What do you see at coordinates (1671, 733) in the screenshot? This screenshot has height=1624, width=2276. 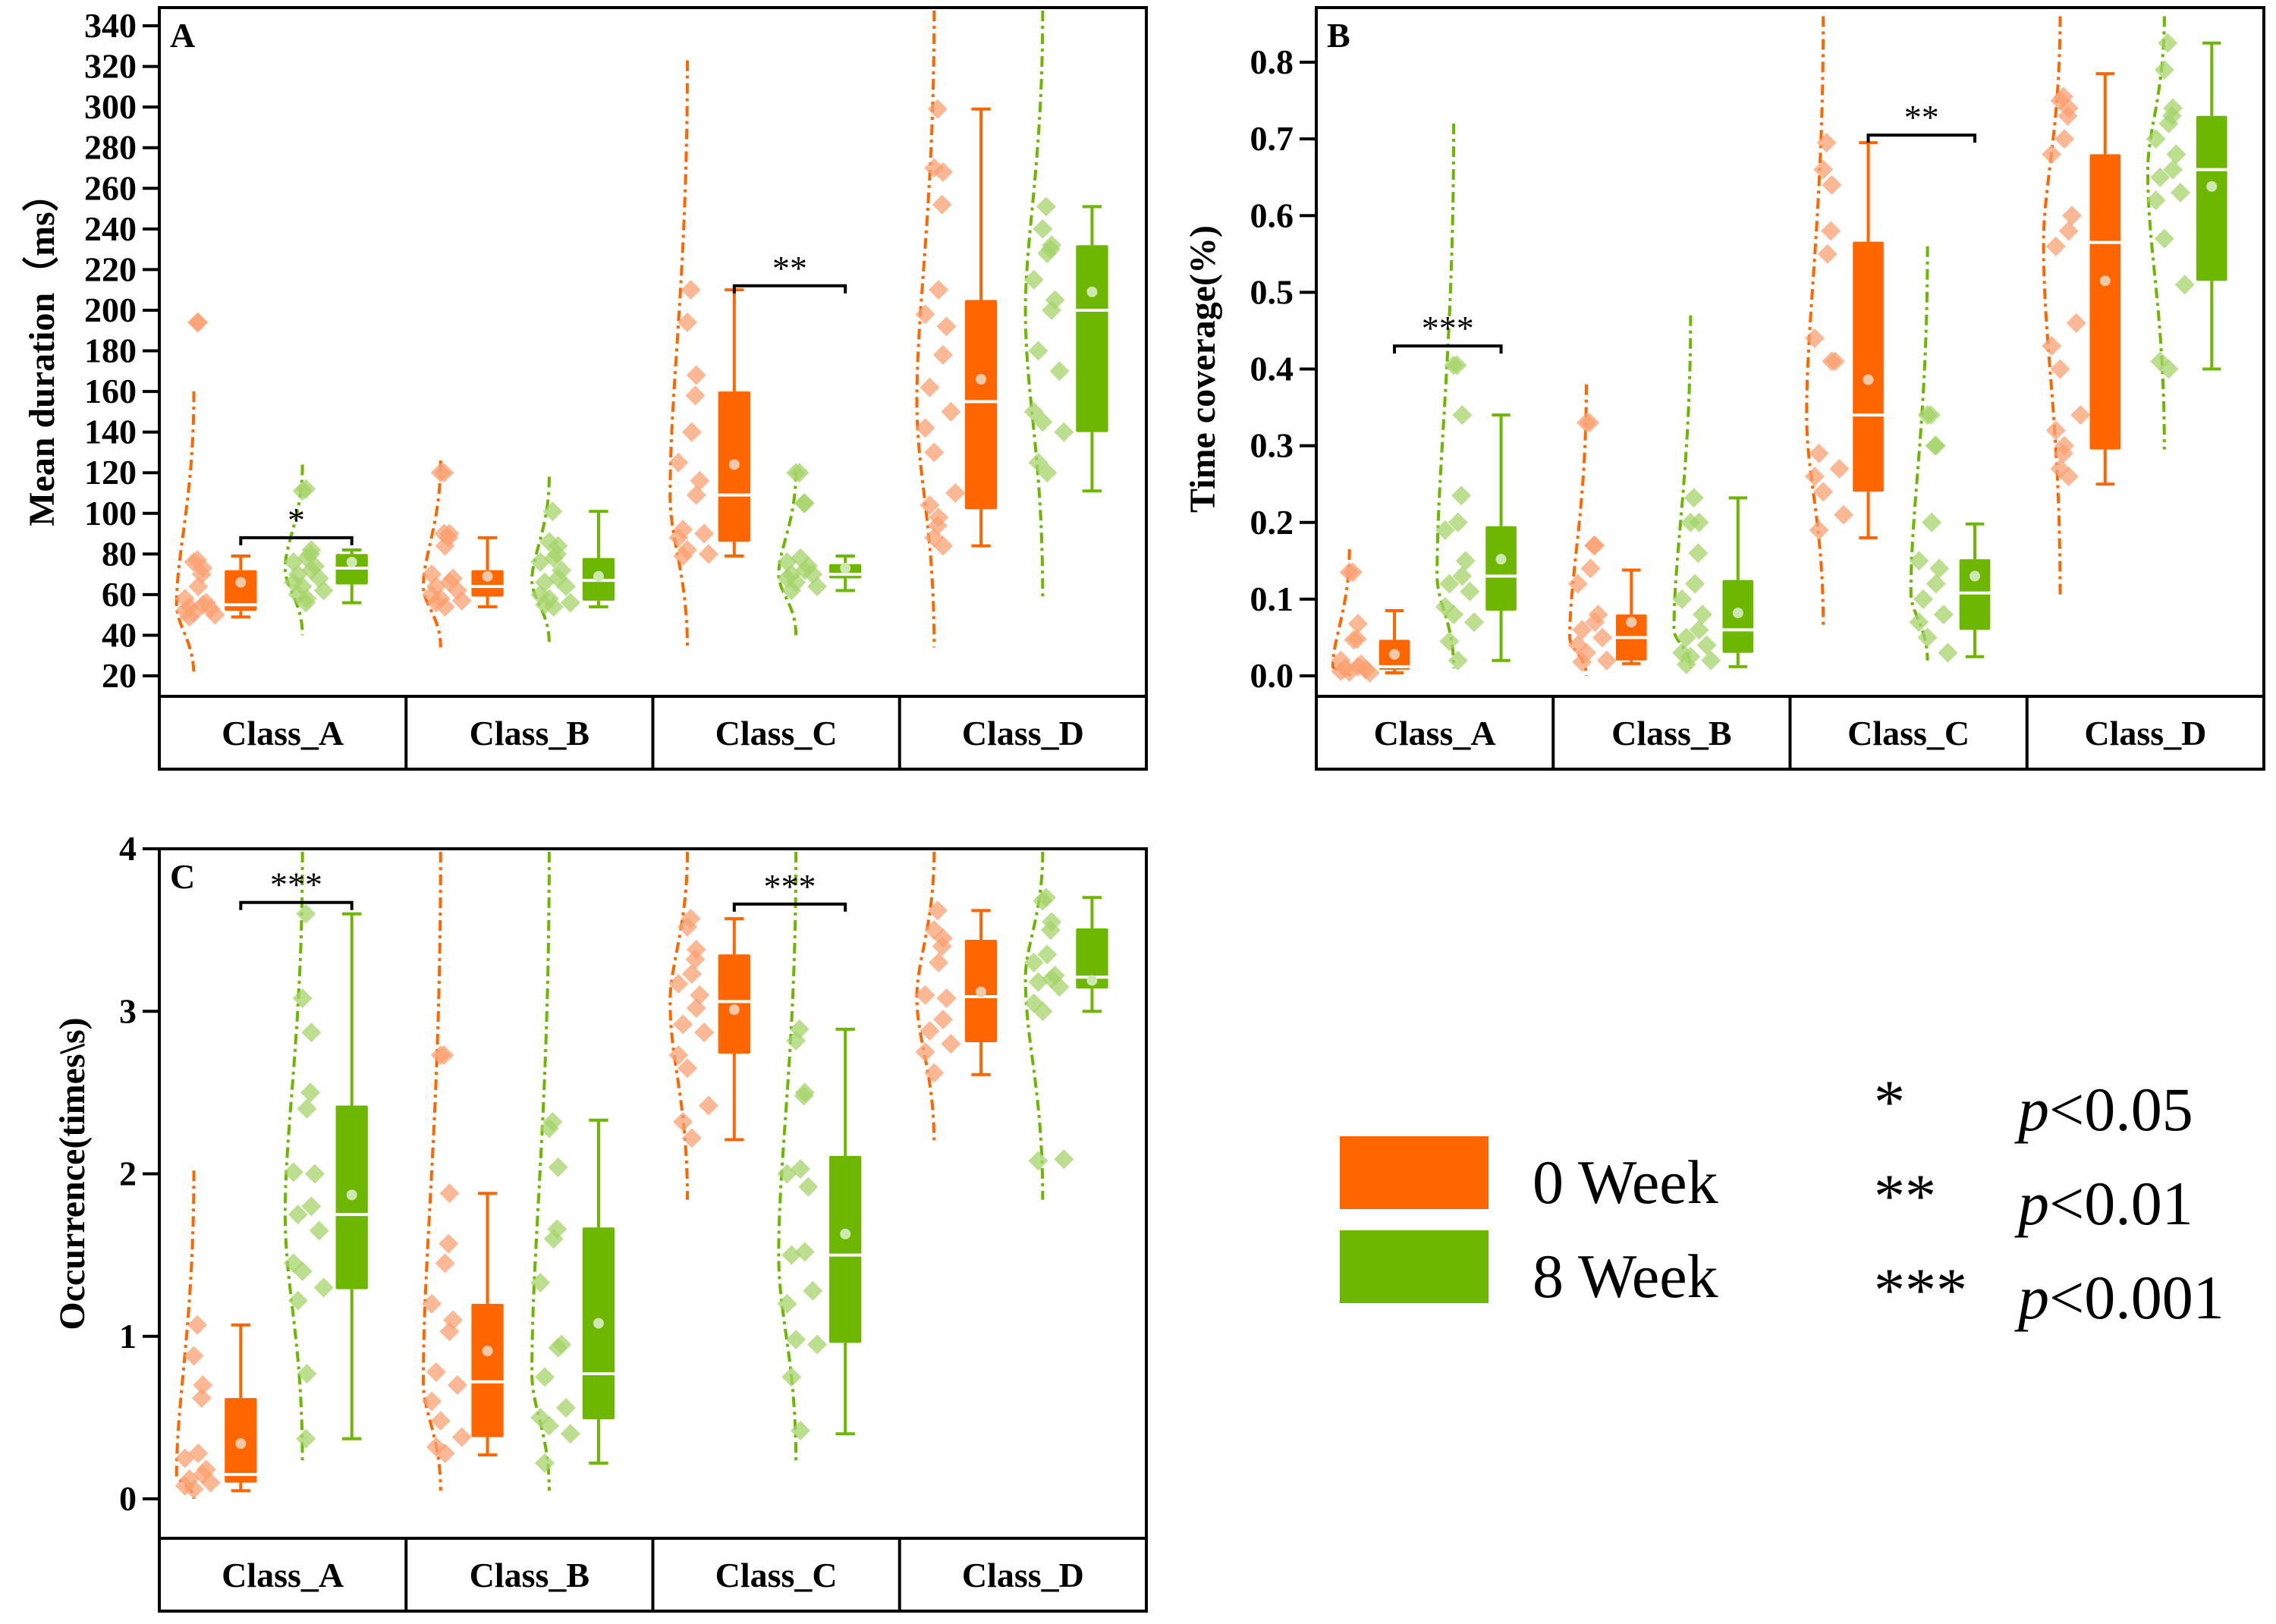 I see `category-label: Class_B` at bounding box center [1671, 733].